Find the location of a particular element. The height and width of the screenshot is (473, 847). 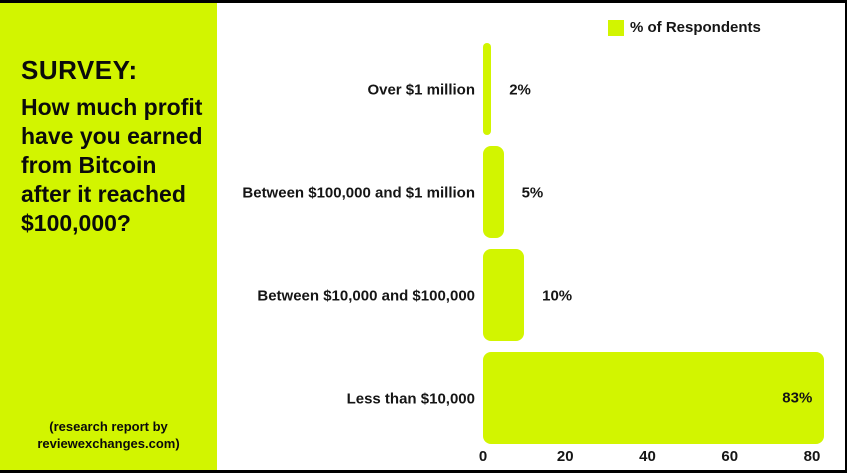

value-label: 83% is located at coordinates (797, 398).